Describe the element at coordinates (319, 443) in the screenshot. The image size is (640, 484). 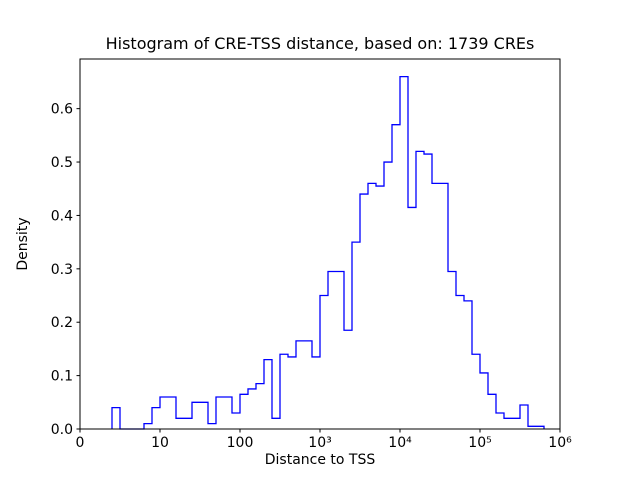
I see `x-tick-label: 10³` at that location.